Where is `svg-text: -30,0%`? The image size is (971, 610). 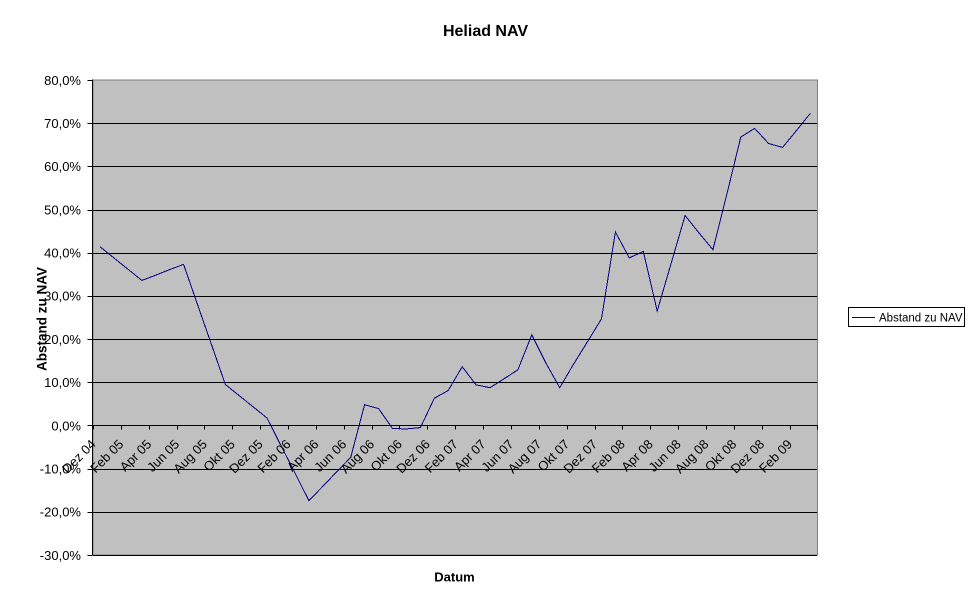
svg-text: -30,0% is located at coordinates (61, 555).